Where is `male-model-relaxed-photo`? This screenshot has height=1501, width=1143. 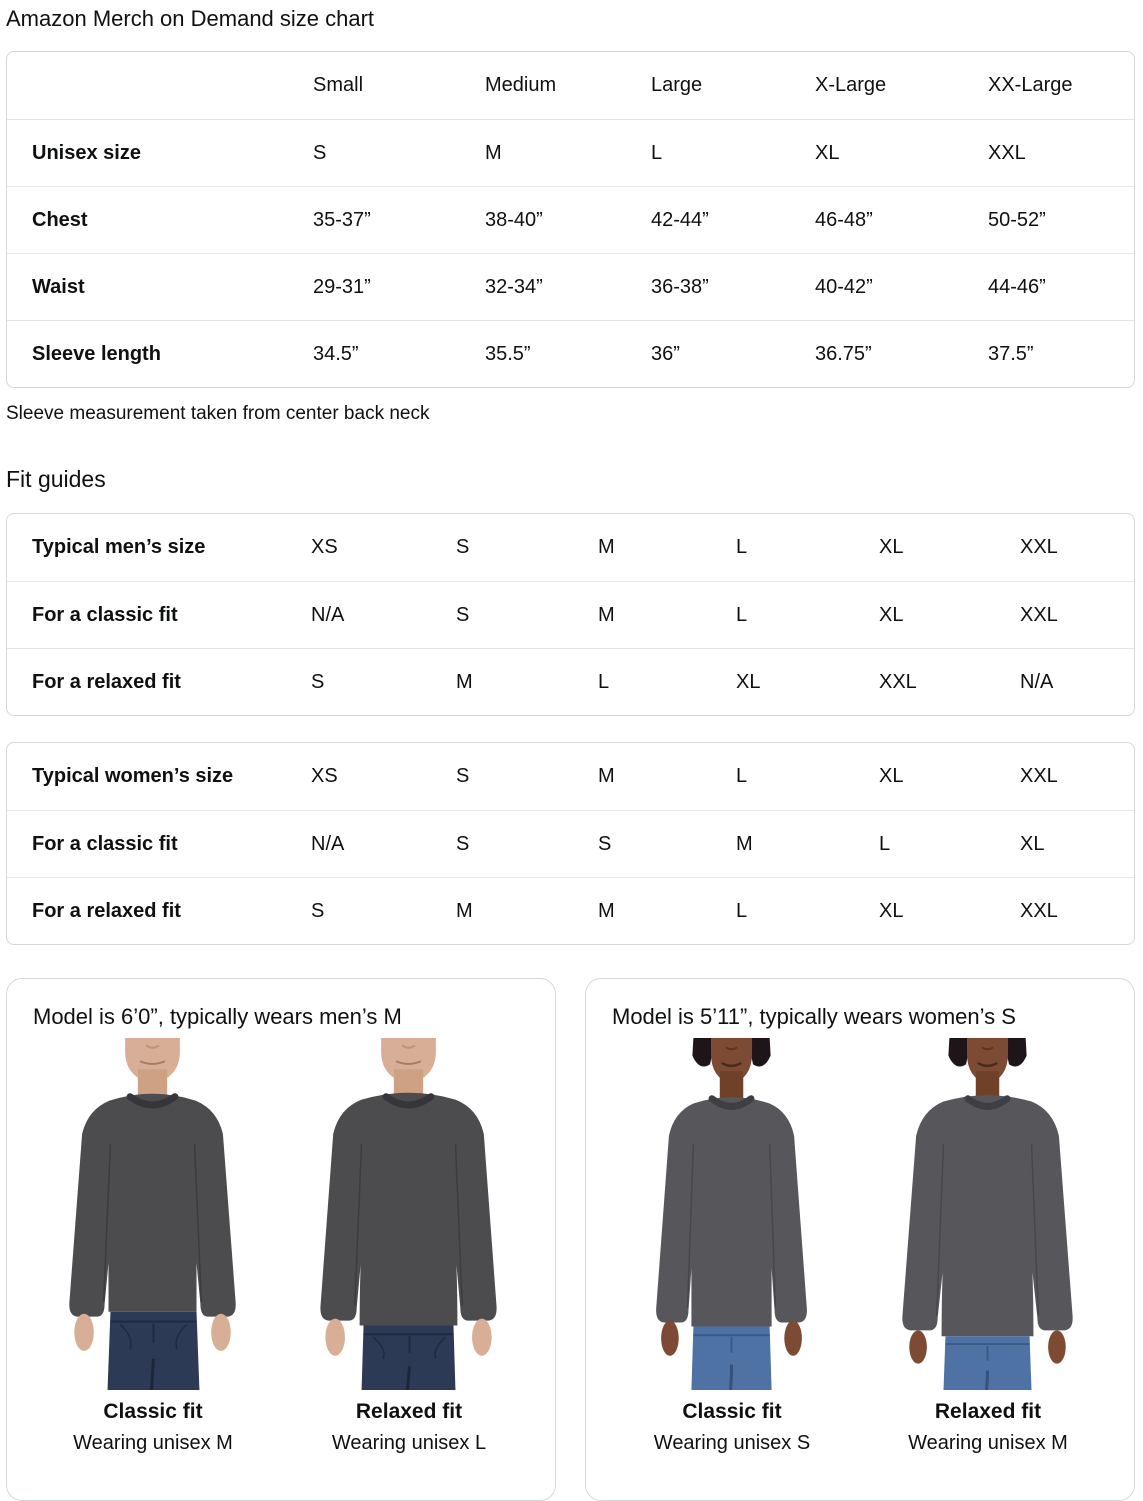 male-model-relaxed-photo is located at coordinates (408, 1214).